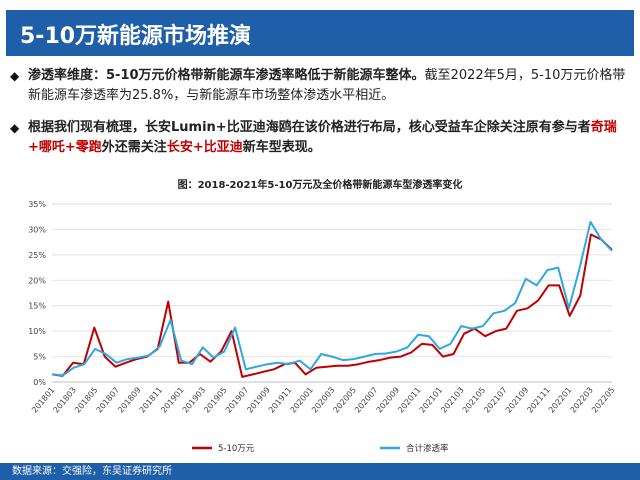 The height and width of the screenshot is (480, 640). Describe the element at coordinates (37, 229) in the screenshot. I see `y-tick-label: 30%` at that location.